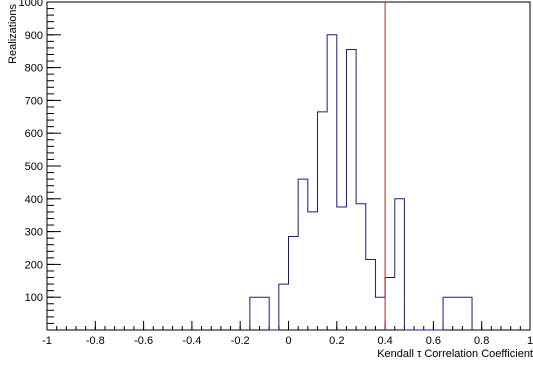  What do you see at coordinates (288, 341) in the screenshot?
I see `x-tick-label: 0` at bounding box center [288, 341].